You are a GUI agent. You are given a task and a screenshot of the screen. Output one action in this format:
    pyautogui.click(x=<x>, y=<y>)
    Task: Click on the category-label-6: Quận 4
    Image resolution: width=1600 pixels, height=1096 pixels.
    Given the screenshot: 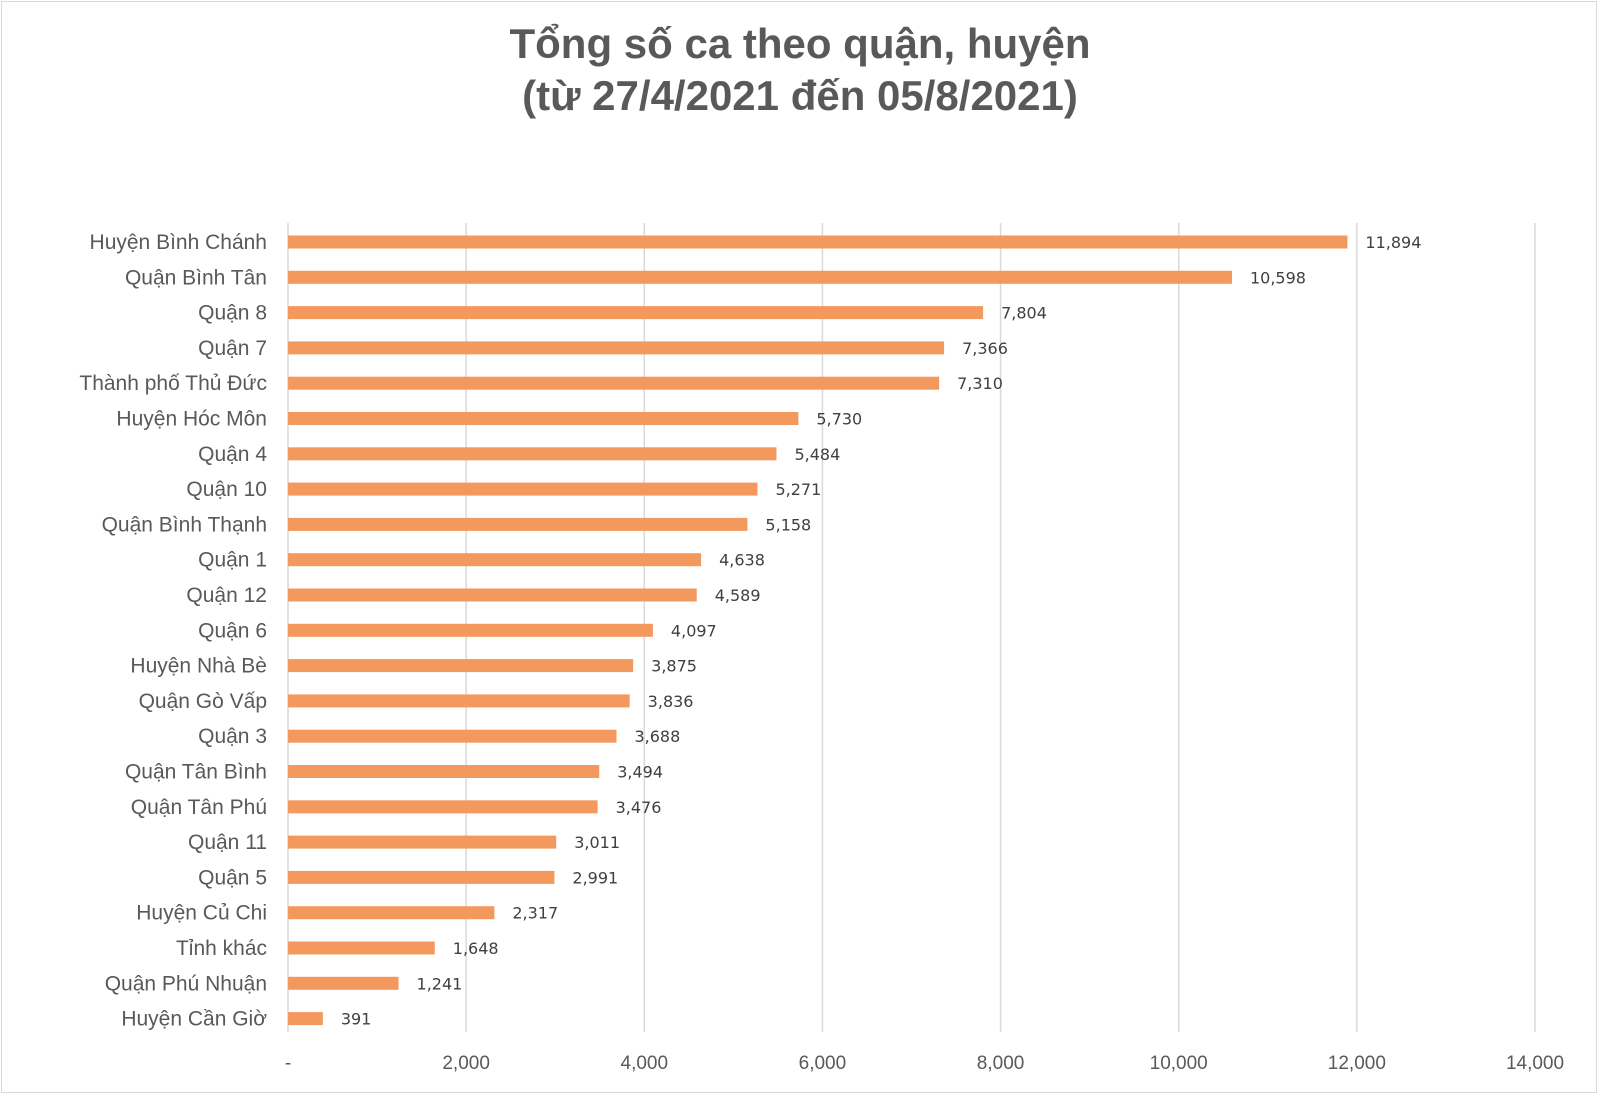 What is the action you would take?
    pyautogui.click(x=232, y=454)
    